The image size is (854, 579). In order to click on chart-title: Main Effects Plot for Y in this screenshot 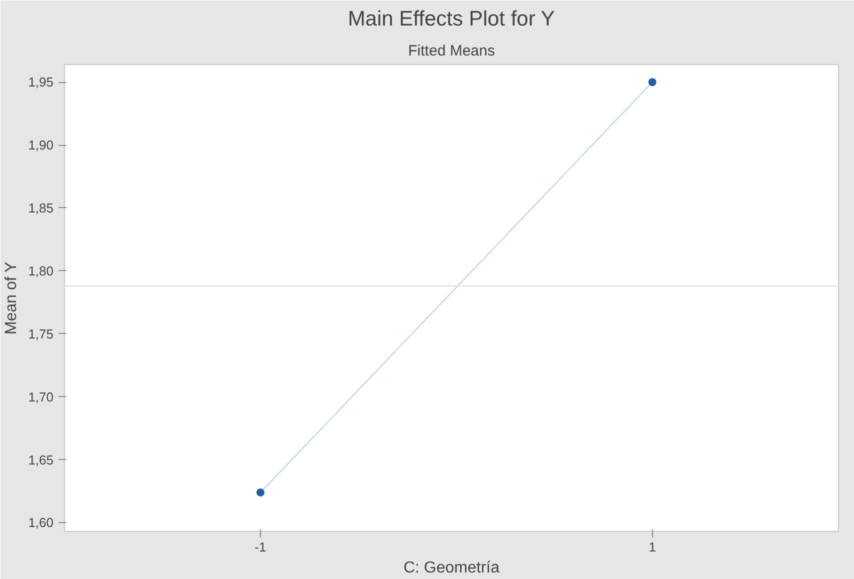, I will do `click(451, 19)`.